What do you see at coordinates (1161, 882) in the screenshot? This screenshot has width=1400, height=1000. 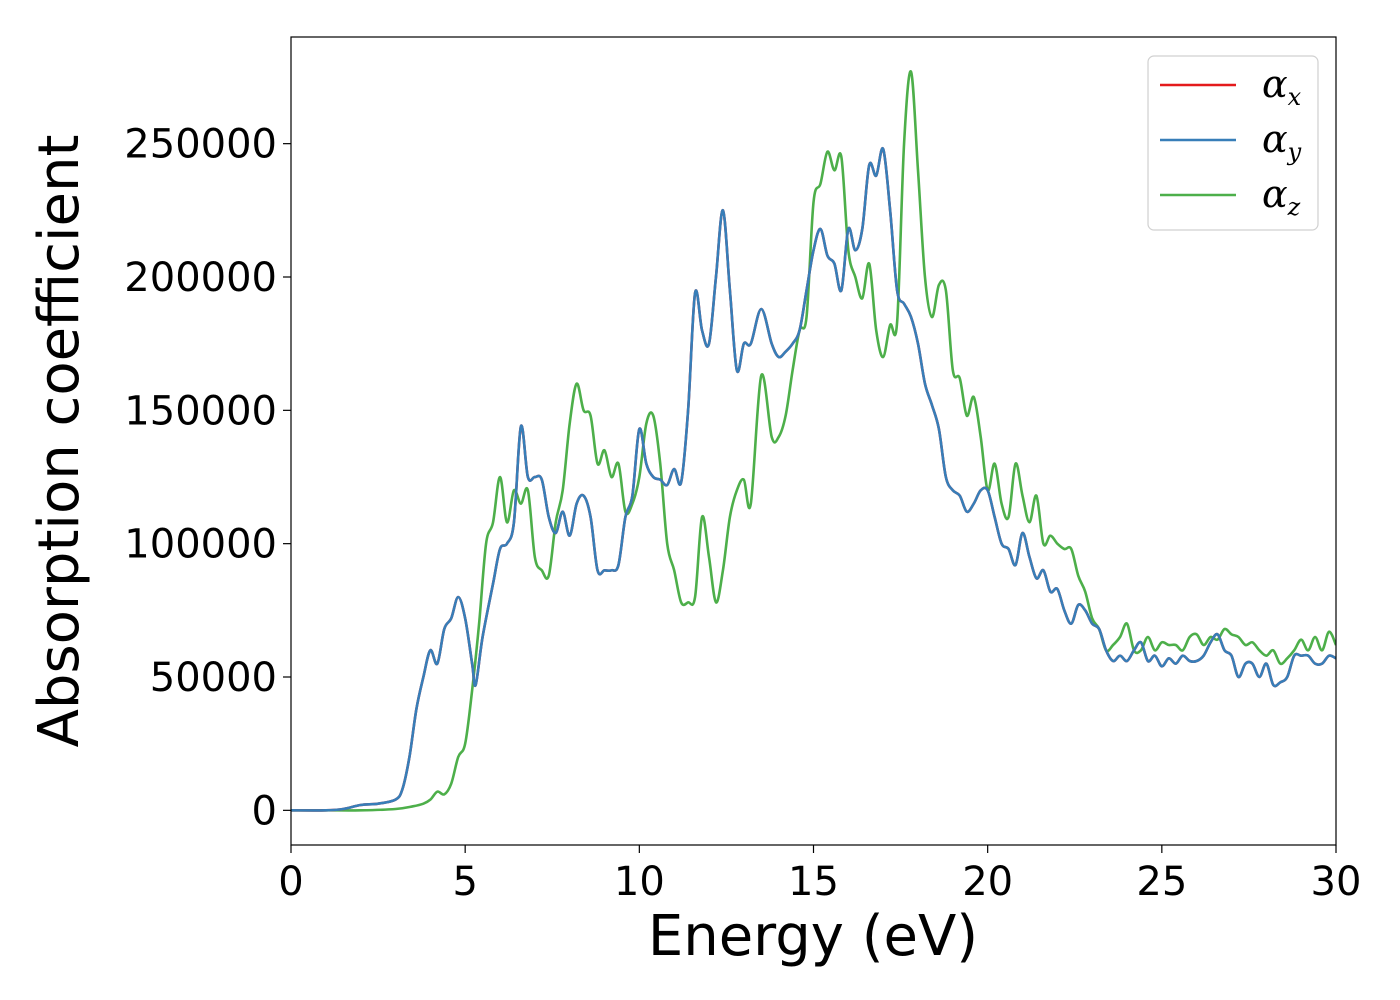 I see `x-tick-label: 25` at bounding box center [1161, 882].